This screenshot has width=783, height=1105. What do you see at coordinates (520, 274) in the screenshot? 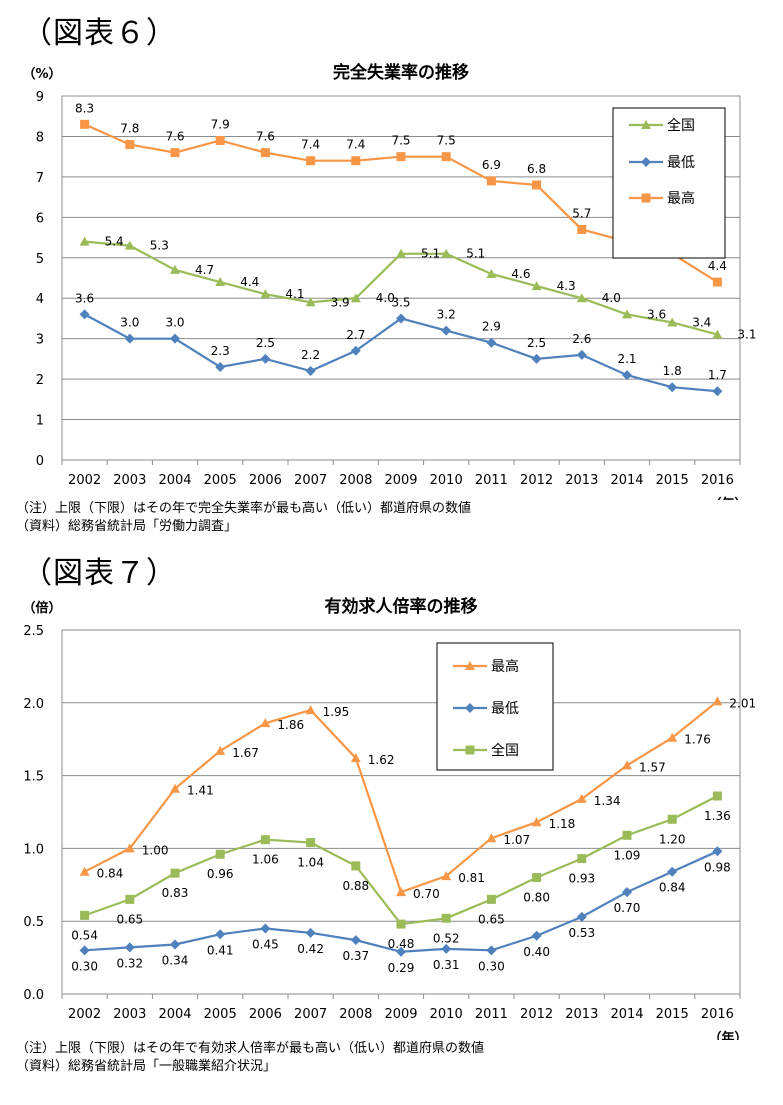
I see `data-label: 4.6` at bounding box center [520, 274].